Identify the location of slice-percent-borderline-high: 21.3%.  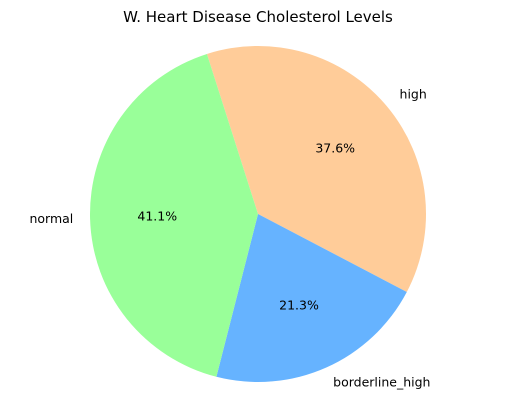
(299, 305).